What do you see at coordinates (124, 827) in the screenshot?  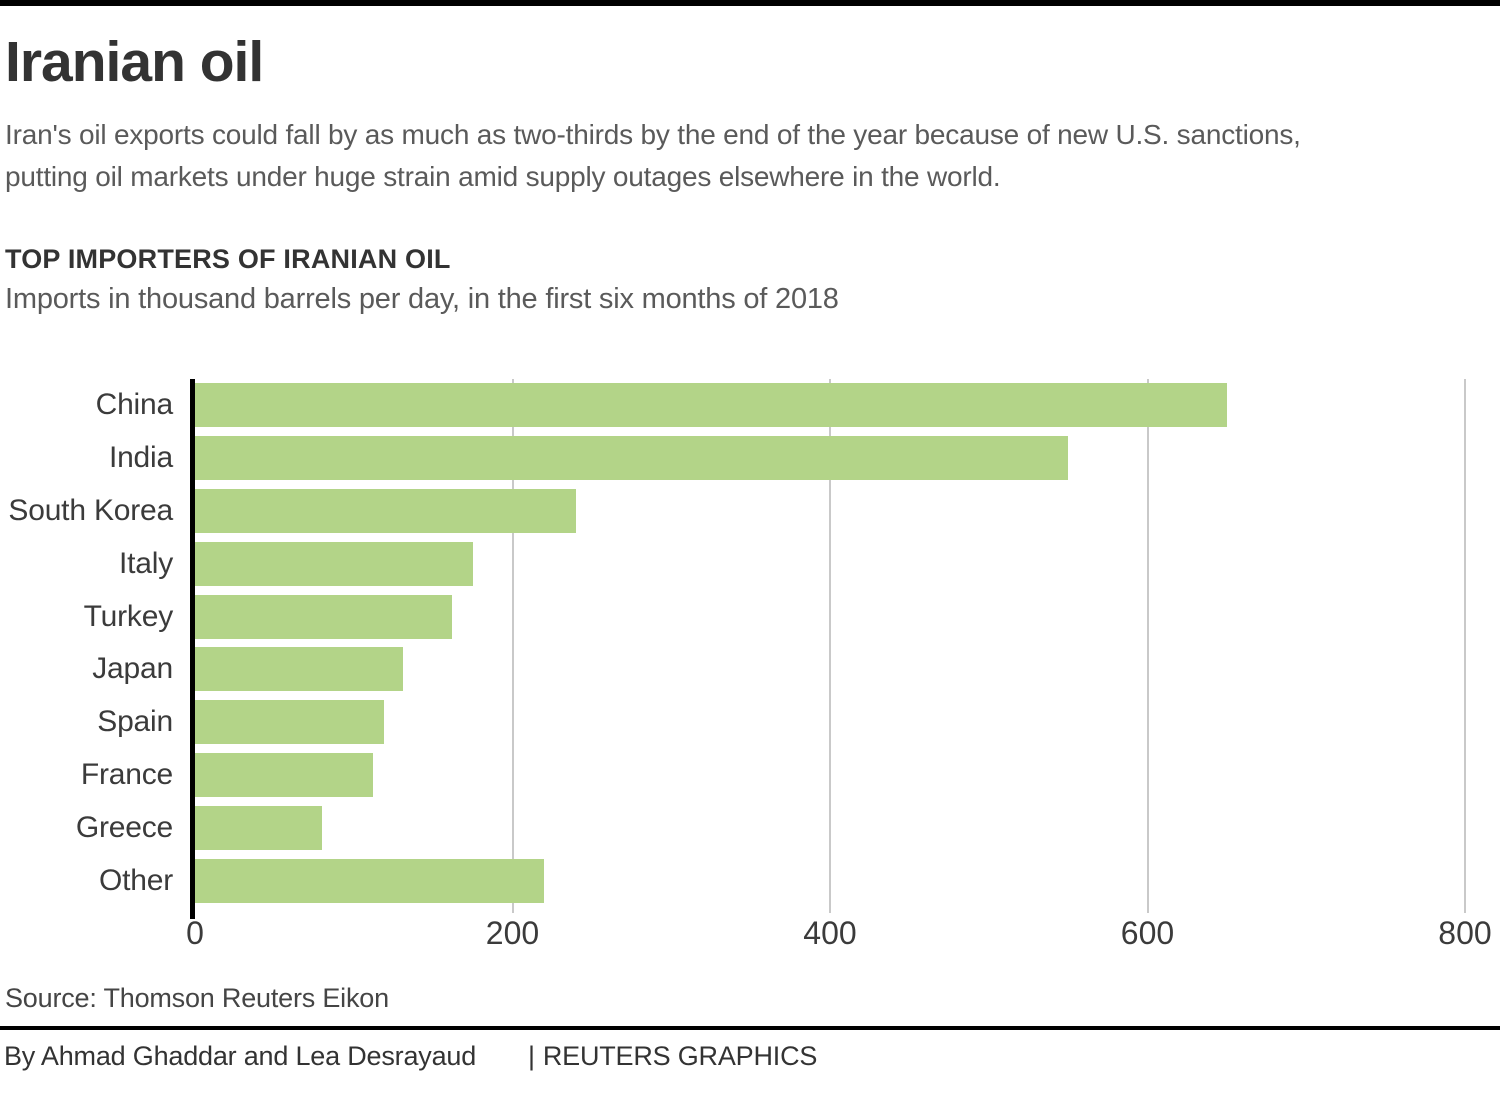 I see `category-label-greece: Greece` at bounding box center [124, 827].